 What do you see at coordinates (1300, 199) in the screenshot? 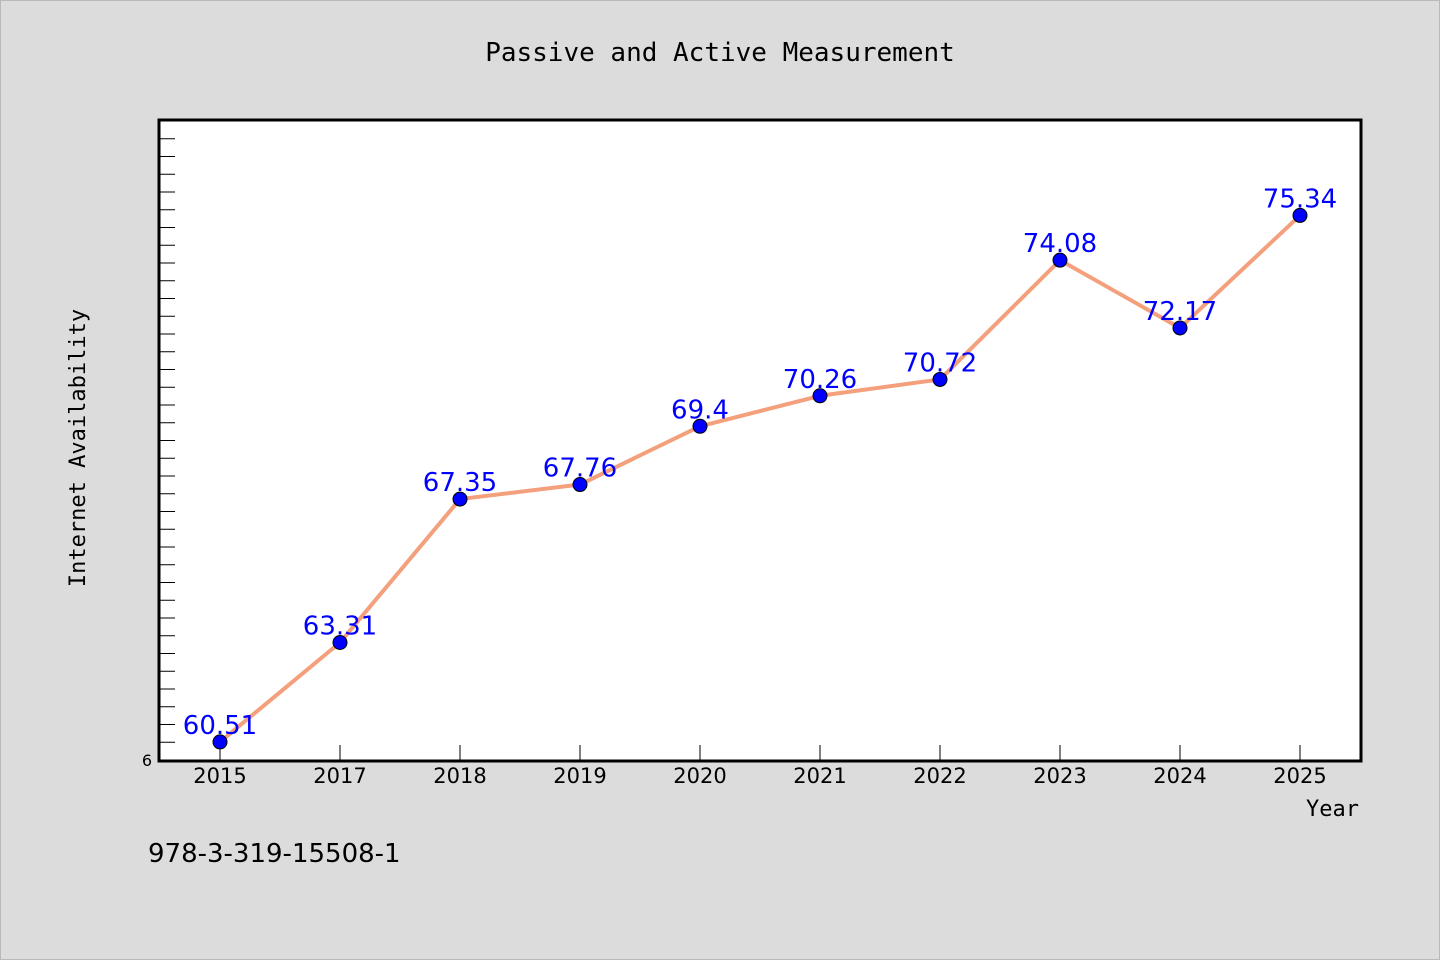
I see `data-label: 75.34` at bounding box center [1300, 199].